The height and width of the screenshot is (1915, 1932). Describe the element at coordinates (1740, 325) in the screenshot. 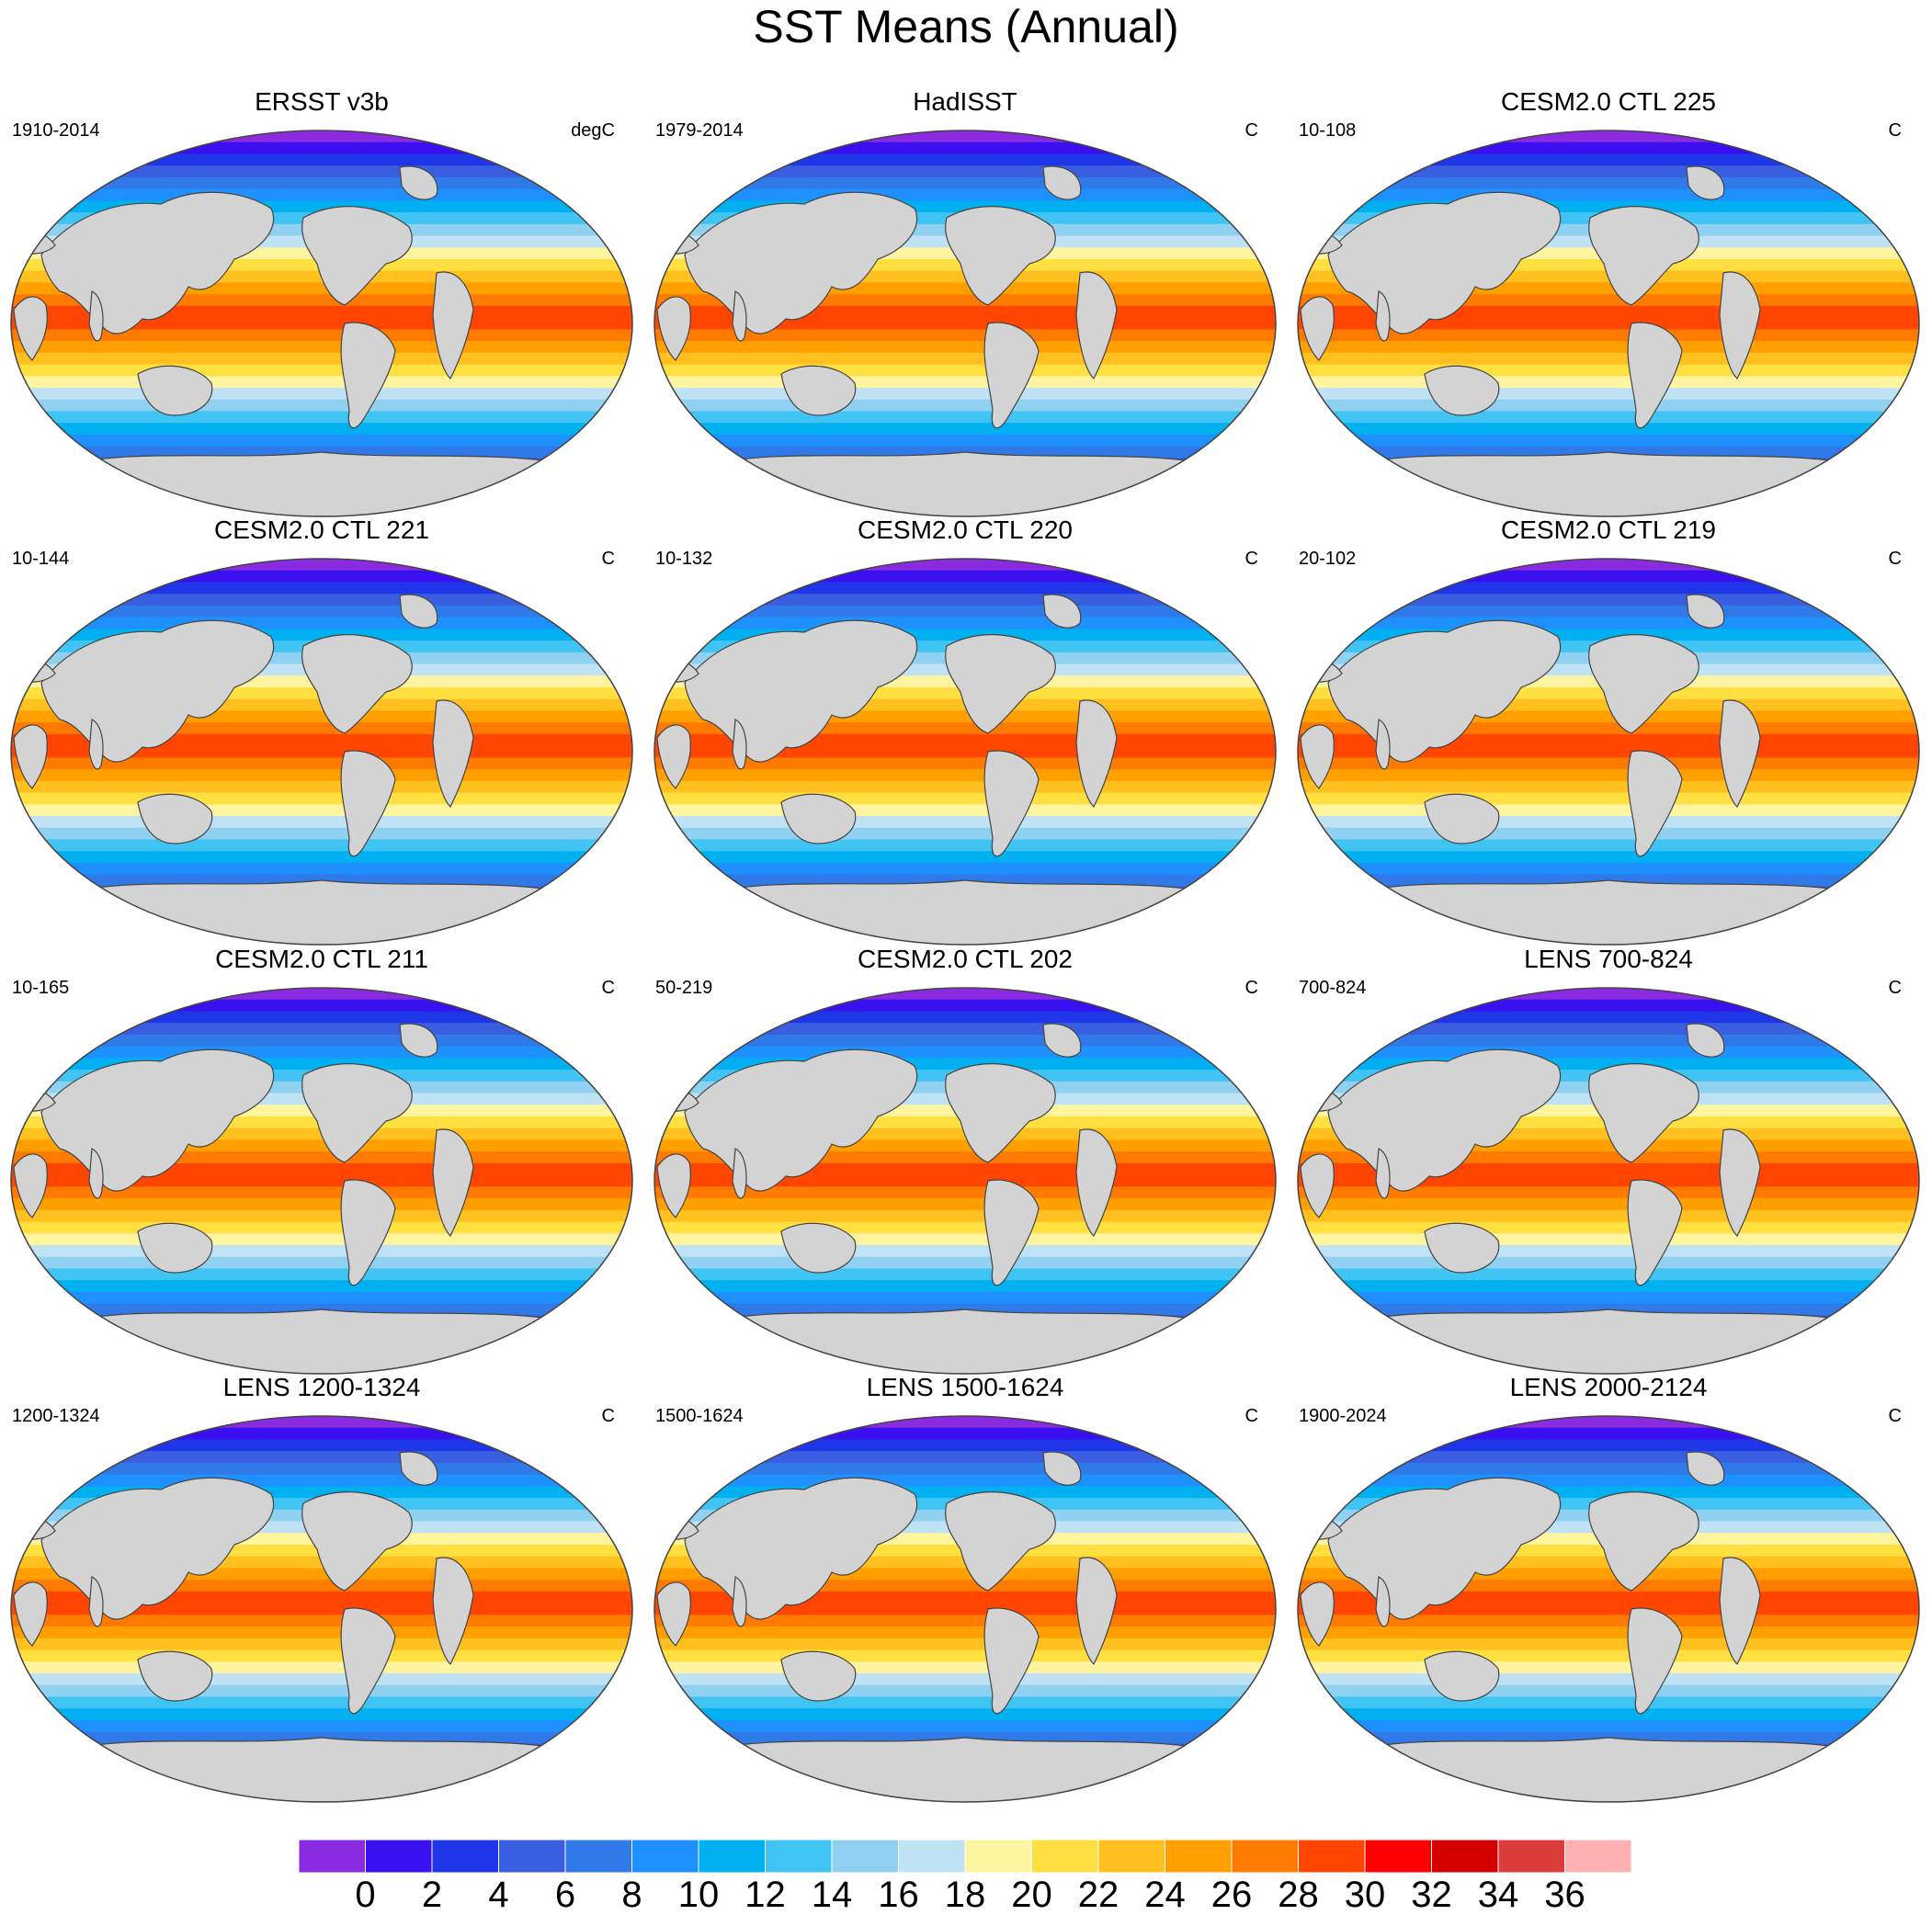

I see `africa-east` at that location.